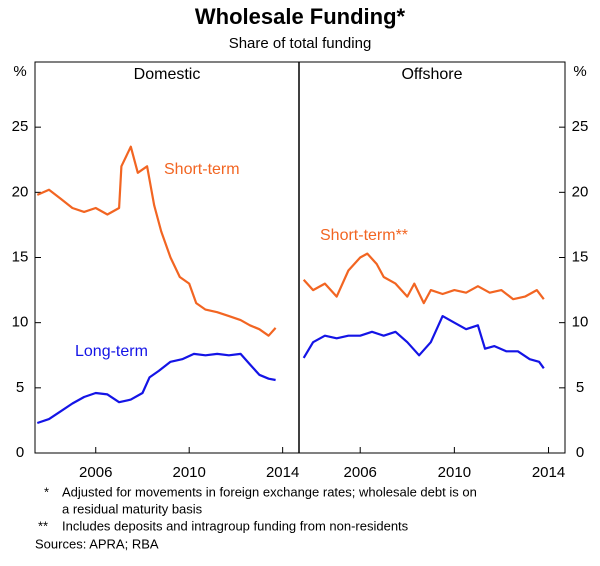  I want to click on panel-title: Domestic, so click(167, 74).